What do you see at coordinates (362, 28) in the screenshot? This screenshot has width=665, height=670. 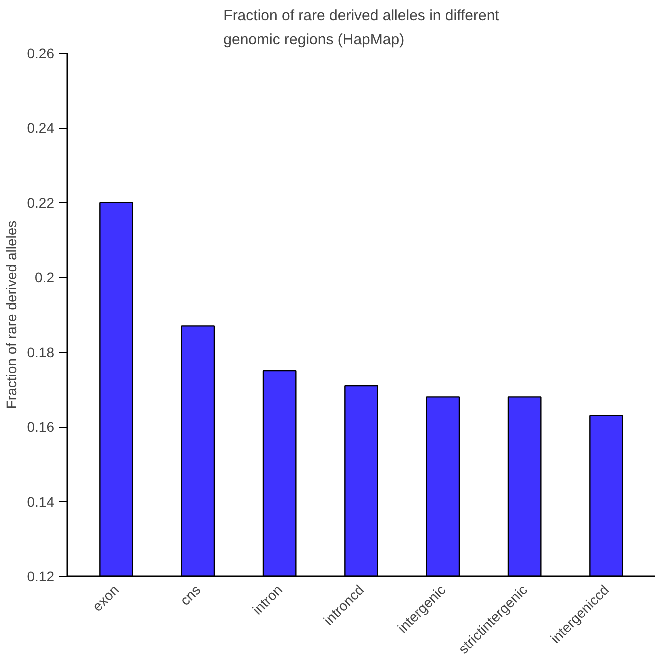 I see `chart-title: Fraction of rare derived alleles in different genomic regions (HapMap)` at bounding box center [362, 28].